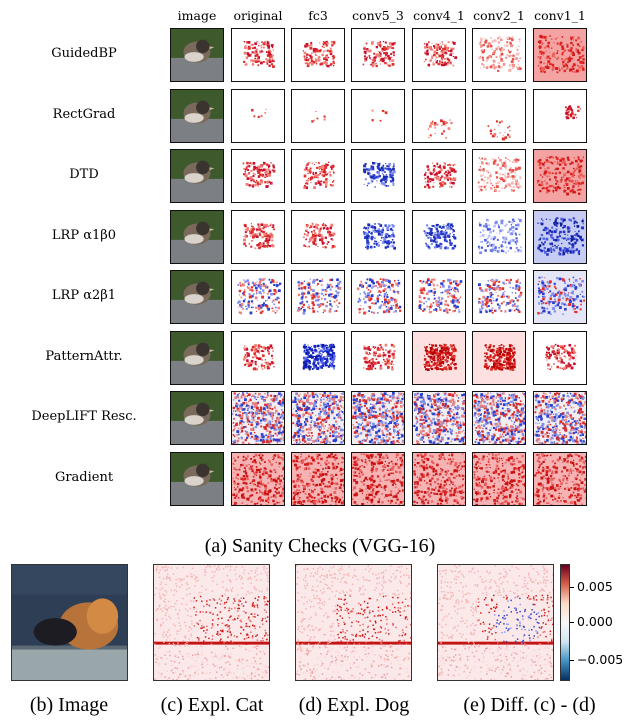  Describe the element at coordinates (439, 15) in the screenshot. I see `column-header: conv4_1` at that location.